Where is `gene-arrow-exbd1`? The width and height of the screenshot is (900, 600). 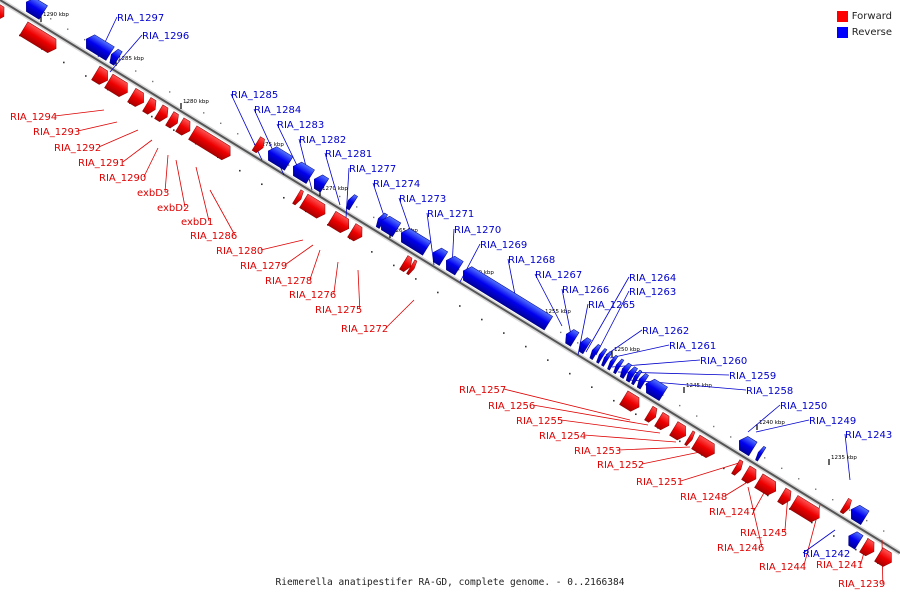
gene-arrow-exbd1 is located at coordinates (211, 144).